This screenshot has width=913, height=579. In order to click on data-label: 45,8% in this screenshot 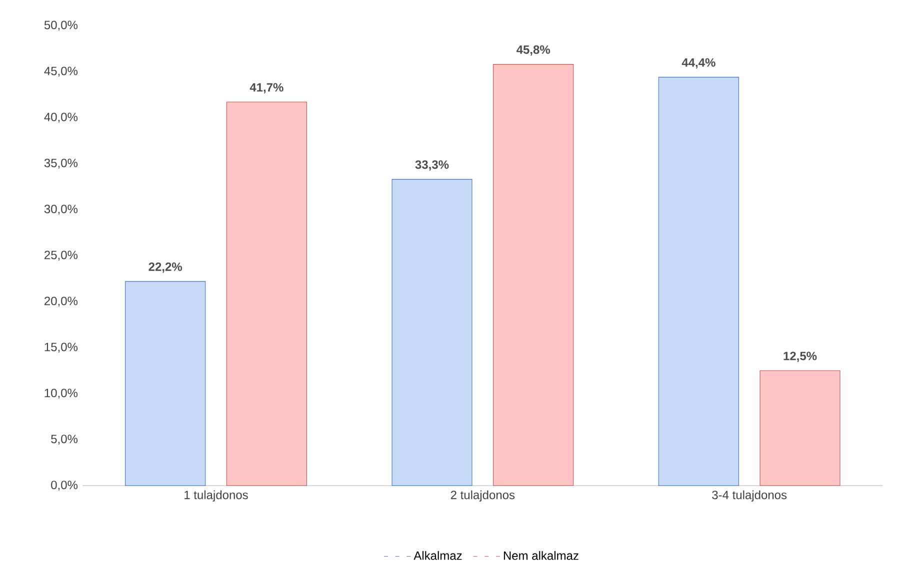, I will do `click(533, 50)`.